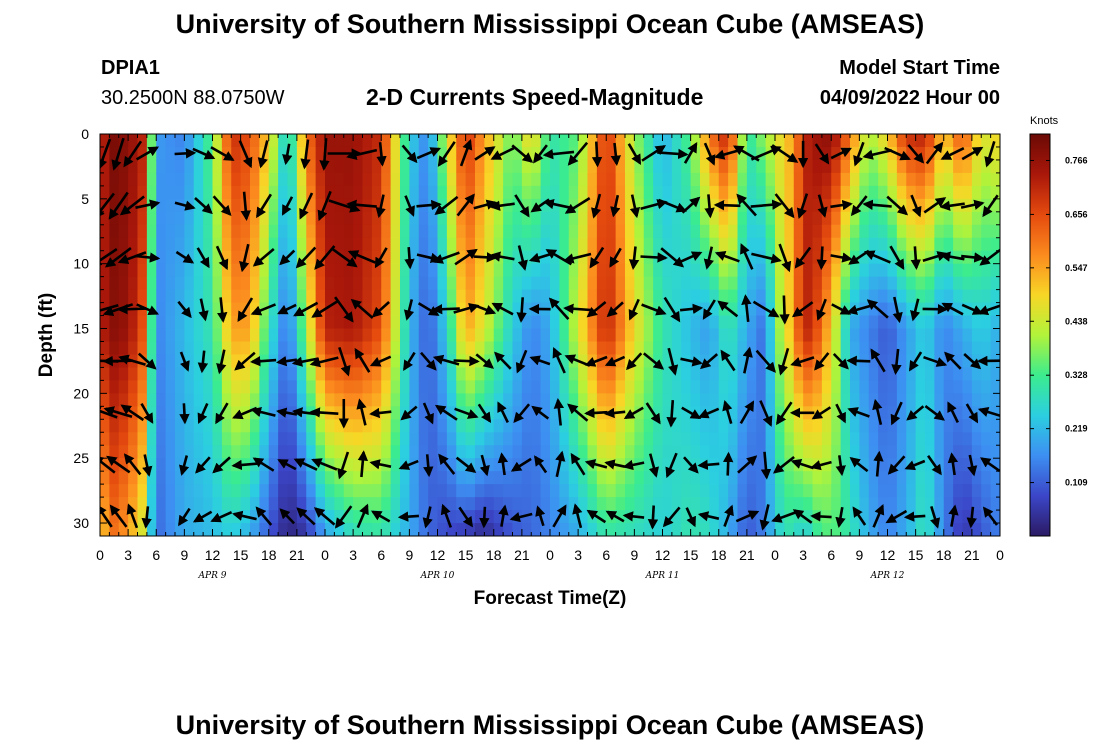 The height and width of the screenshot is (750, 1100). What do you see at coordinates (606, 555) in the screenshot?
I see `x-tick-label: 6` at bounding box center [606, 555].